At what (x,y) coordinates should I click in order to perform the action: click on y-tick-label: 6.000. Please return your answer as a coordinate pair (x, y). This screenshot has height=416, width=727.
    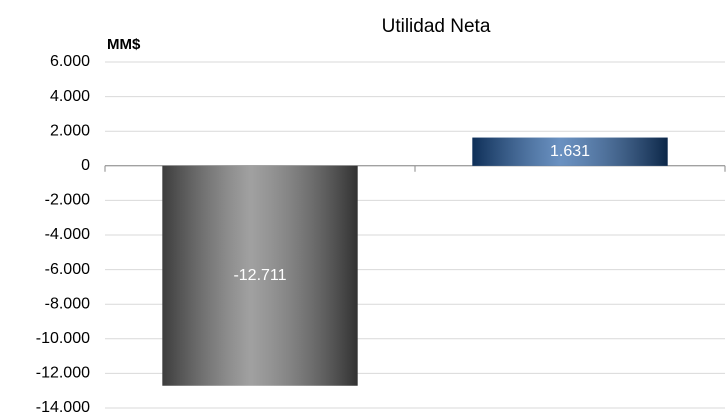
    Looking at the image, I should click on (70, 61).